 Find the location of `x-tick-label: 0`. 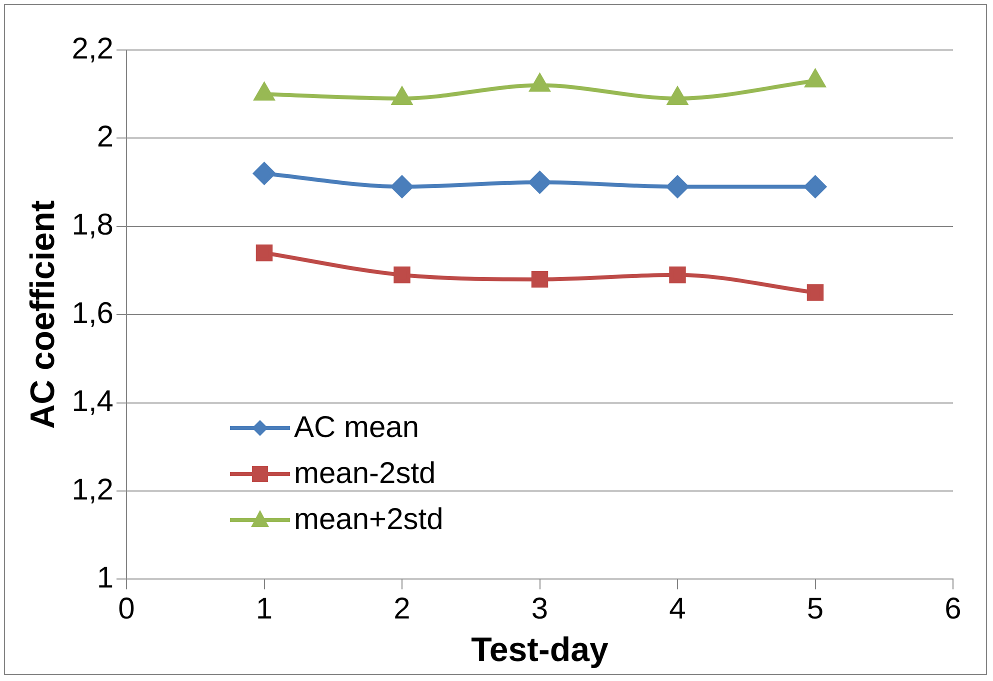

x-tick-label: 0 is located at coordinates (126, 609).